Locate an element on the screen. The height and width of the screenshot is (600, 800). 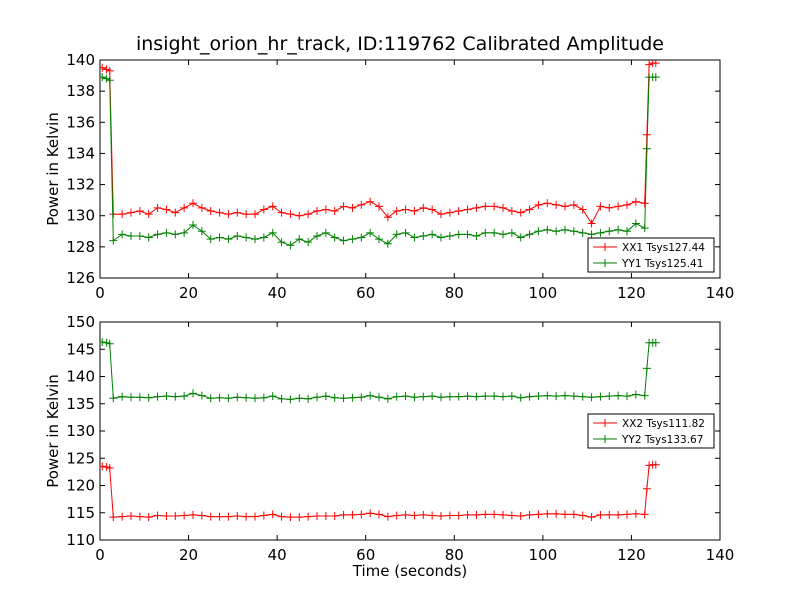
x-tick-label: 20 is located at coordinates (188, 293).